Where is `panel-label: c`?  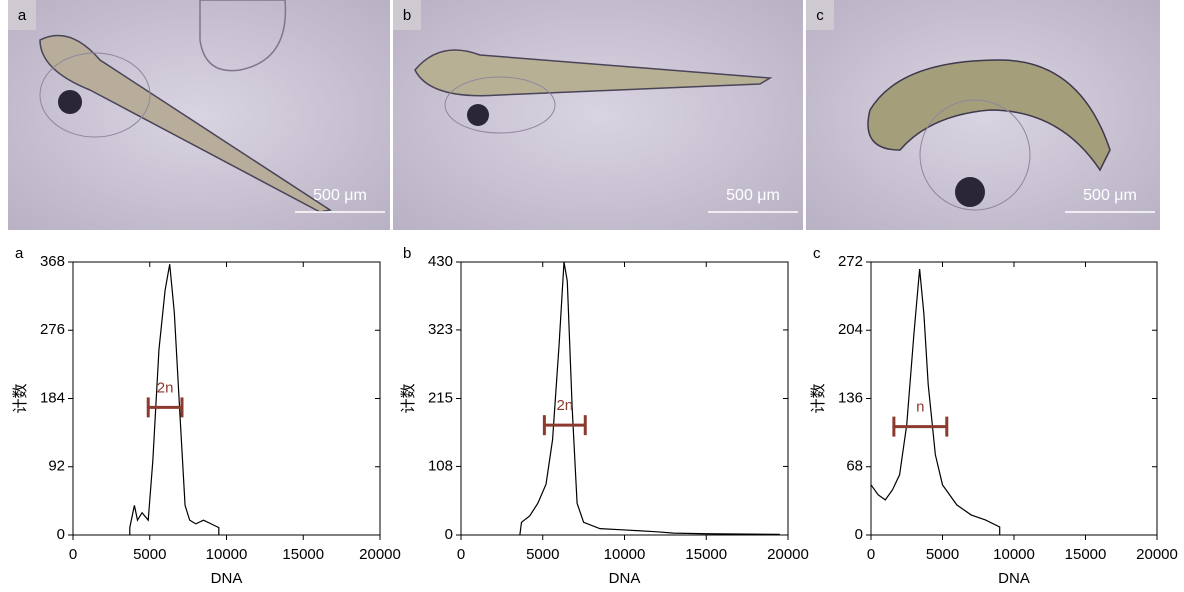
panel-label: c is located at coordinates (817, 253).